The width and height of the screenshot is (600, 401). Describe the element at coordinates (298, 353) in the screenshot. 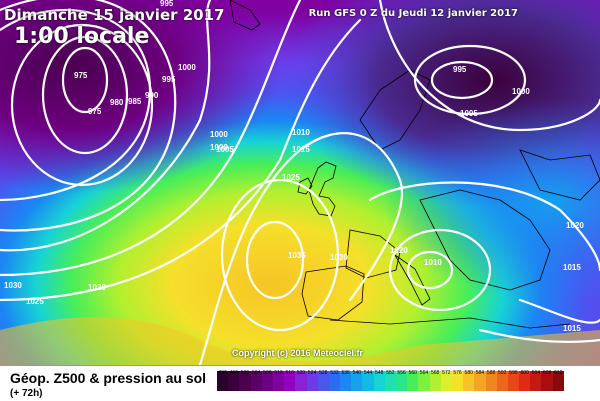

I see `copyright: Copyright (c) 2016 Meteociel.fr` at that location.